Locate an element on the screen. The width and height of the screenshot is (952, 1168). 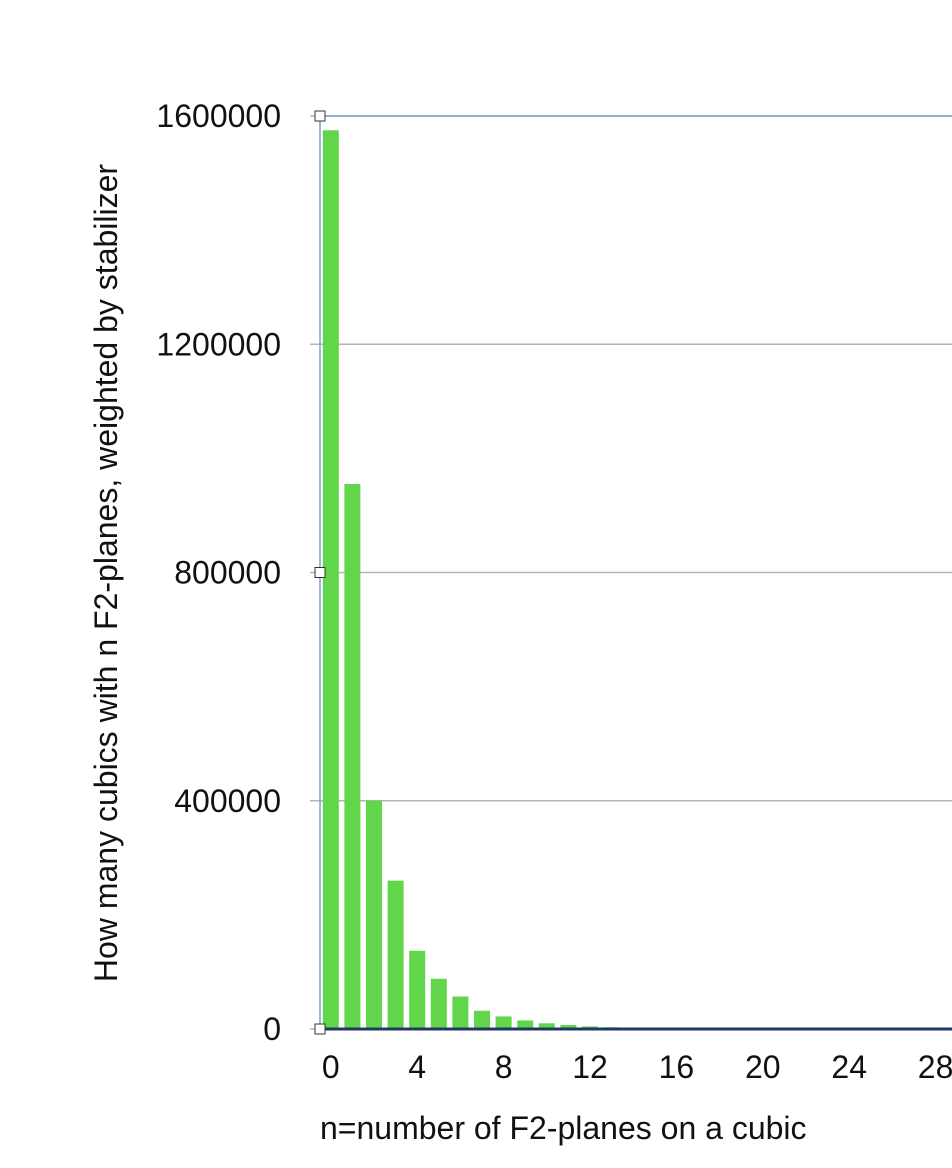
x-tick-label: 12 is located at coordinates (590, 1067).